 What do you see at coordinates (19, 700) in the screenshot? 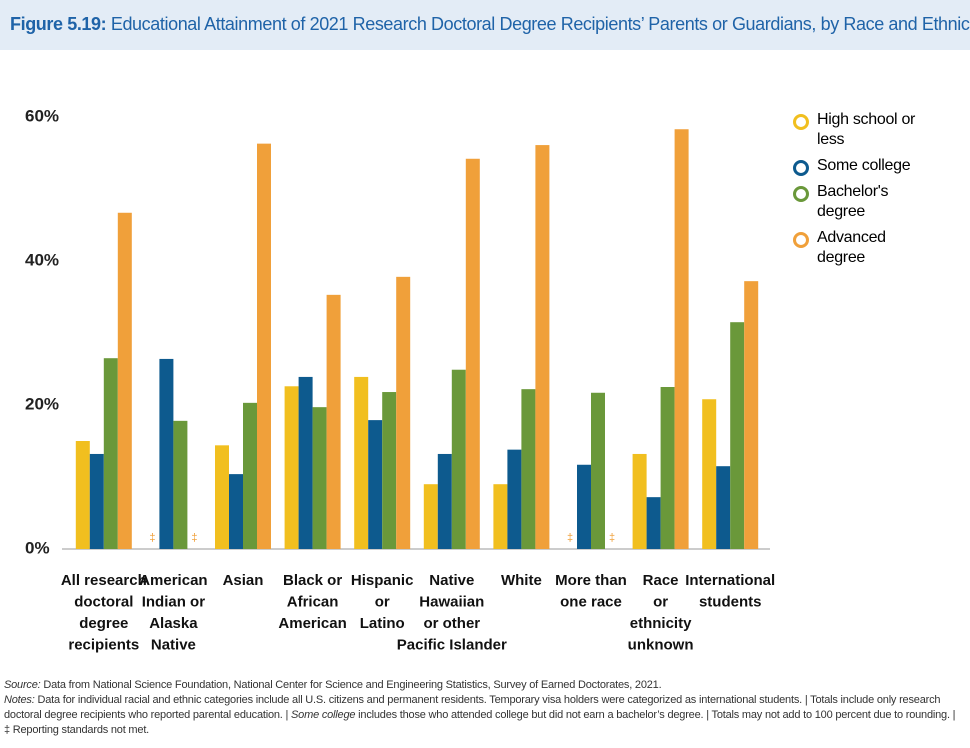
I see `notes-label: Notes:` at bounding box center [19, 700].